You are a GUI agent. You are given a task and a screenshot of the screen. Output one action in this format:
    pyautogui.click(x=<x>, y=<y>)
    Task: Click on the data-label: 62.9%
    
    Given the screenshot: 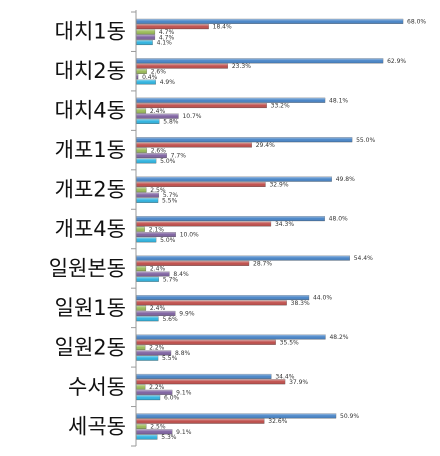 What is the action you would take?
    pyautogui.click(x=396, y=61)
    